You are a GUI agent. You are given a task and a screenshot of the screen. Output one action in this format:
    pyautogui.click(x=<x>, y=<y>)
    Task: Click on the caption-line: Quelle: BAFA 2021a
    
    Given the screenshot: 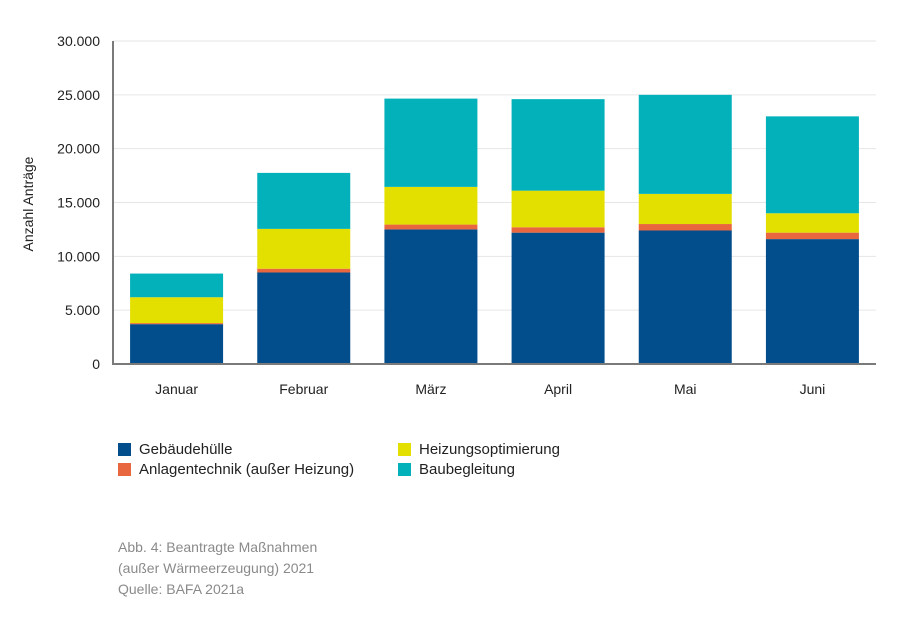 What is the action you would take?
    pyautogui.click(x=181, y=589)
    